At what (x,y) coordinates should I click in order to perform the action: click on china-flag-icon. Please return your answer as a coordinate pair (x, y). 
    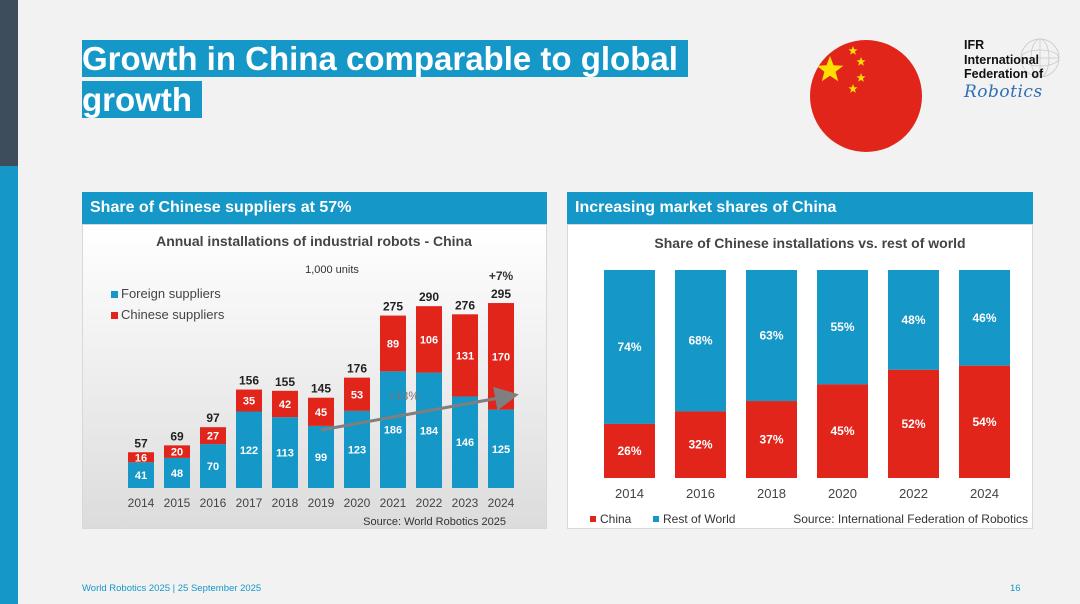
    Looking at the image, I should click on (866, 96).